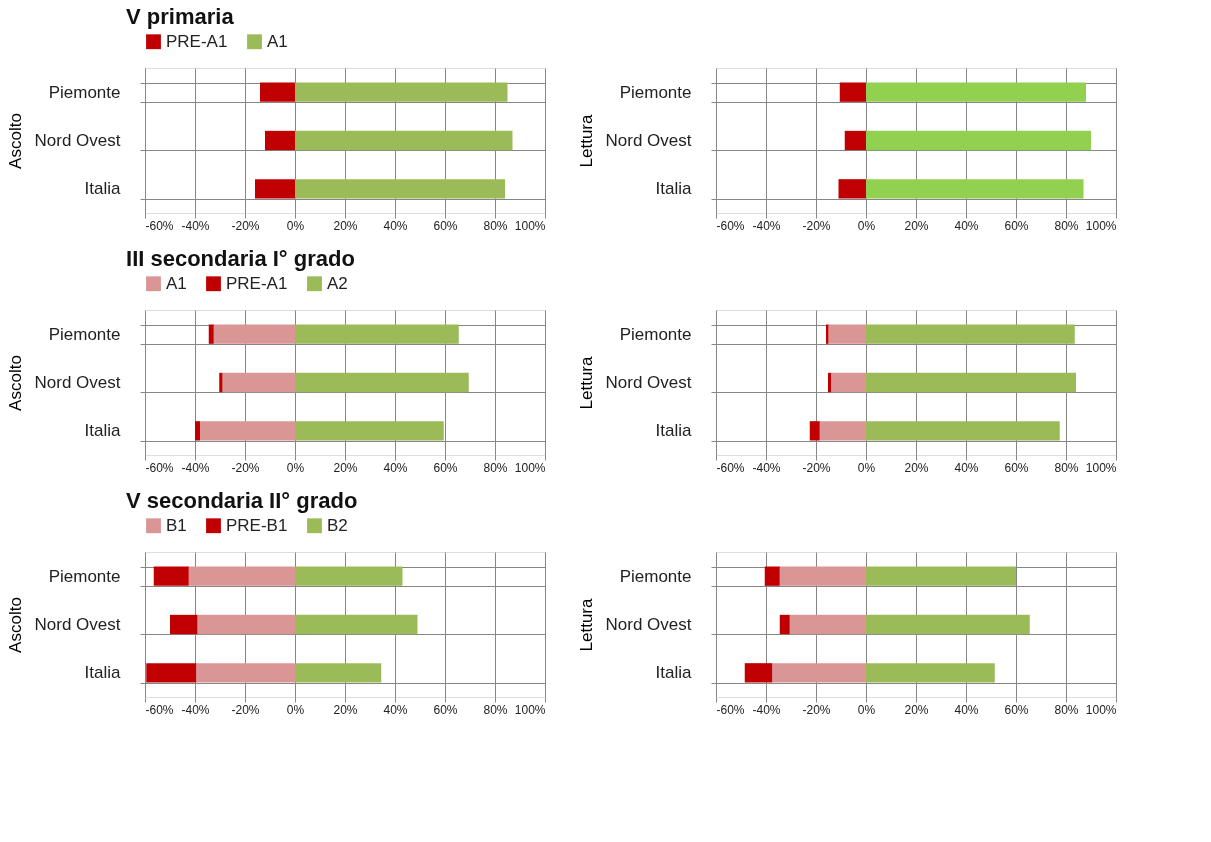 This screenshot has height=842, width=1211. Describe the element at coordinates (180, 16) in the screenshot. I see `chart-title: V primaria` at that location.